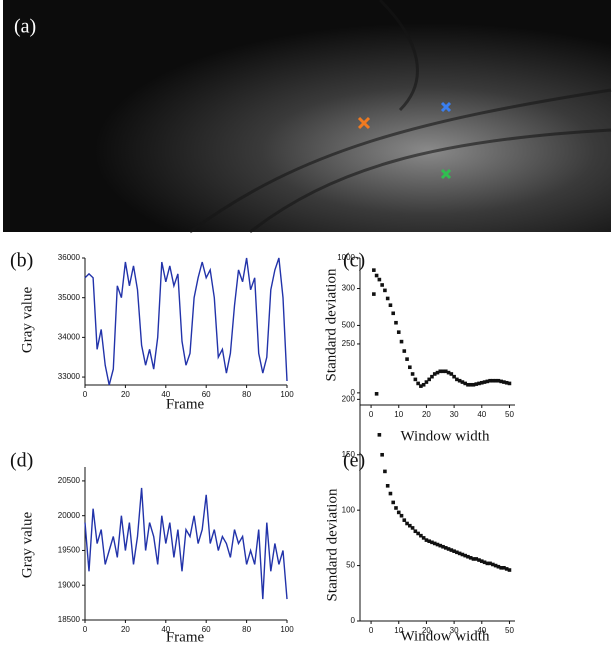 This screenshot has height=656, width=613. What do you see at coordinates (446, 174) in the screenshot?
I see `marker-green` at bounding box center [446, 174].